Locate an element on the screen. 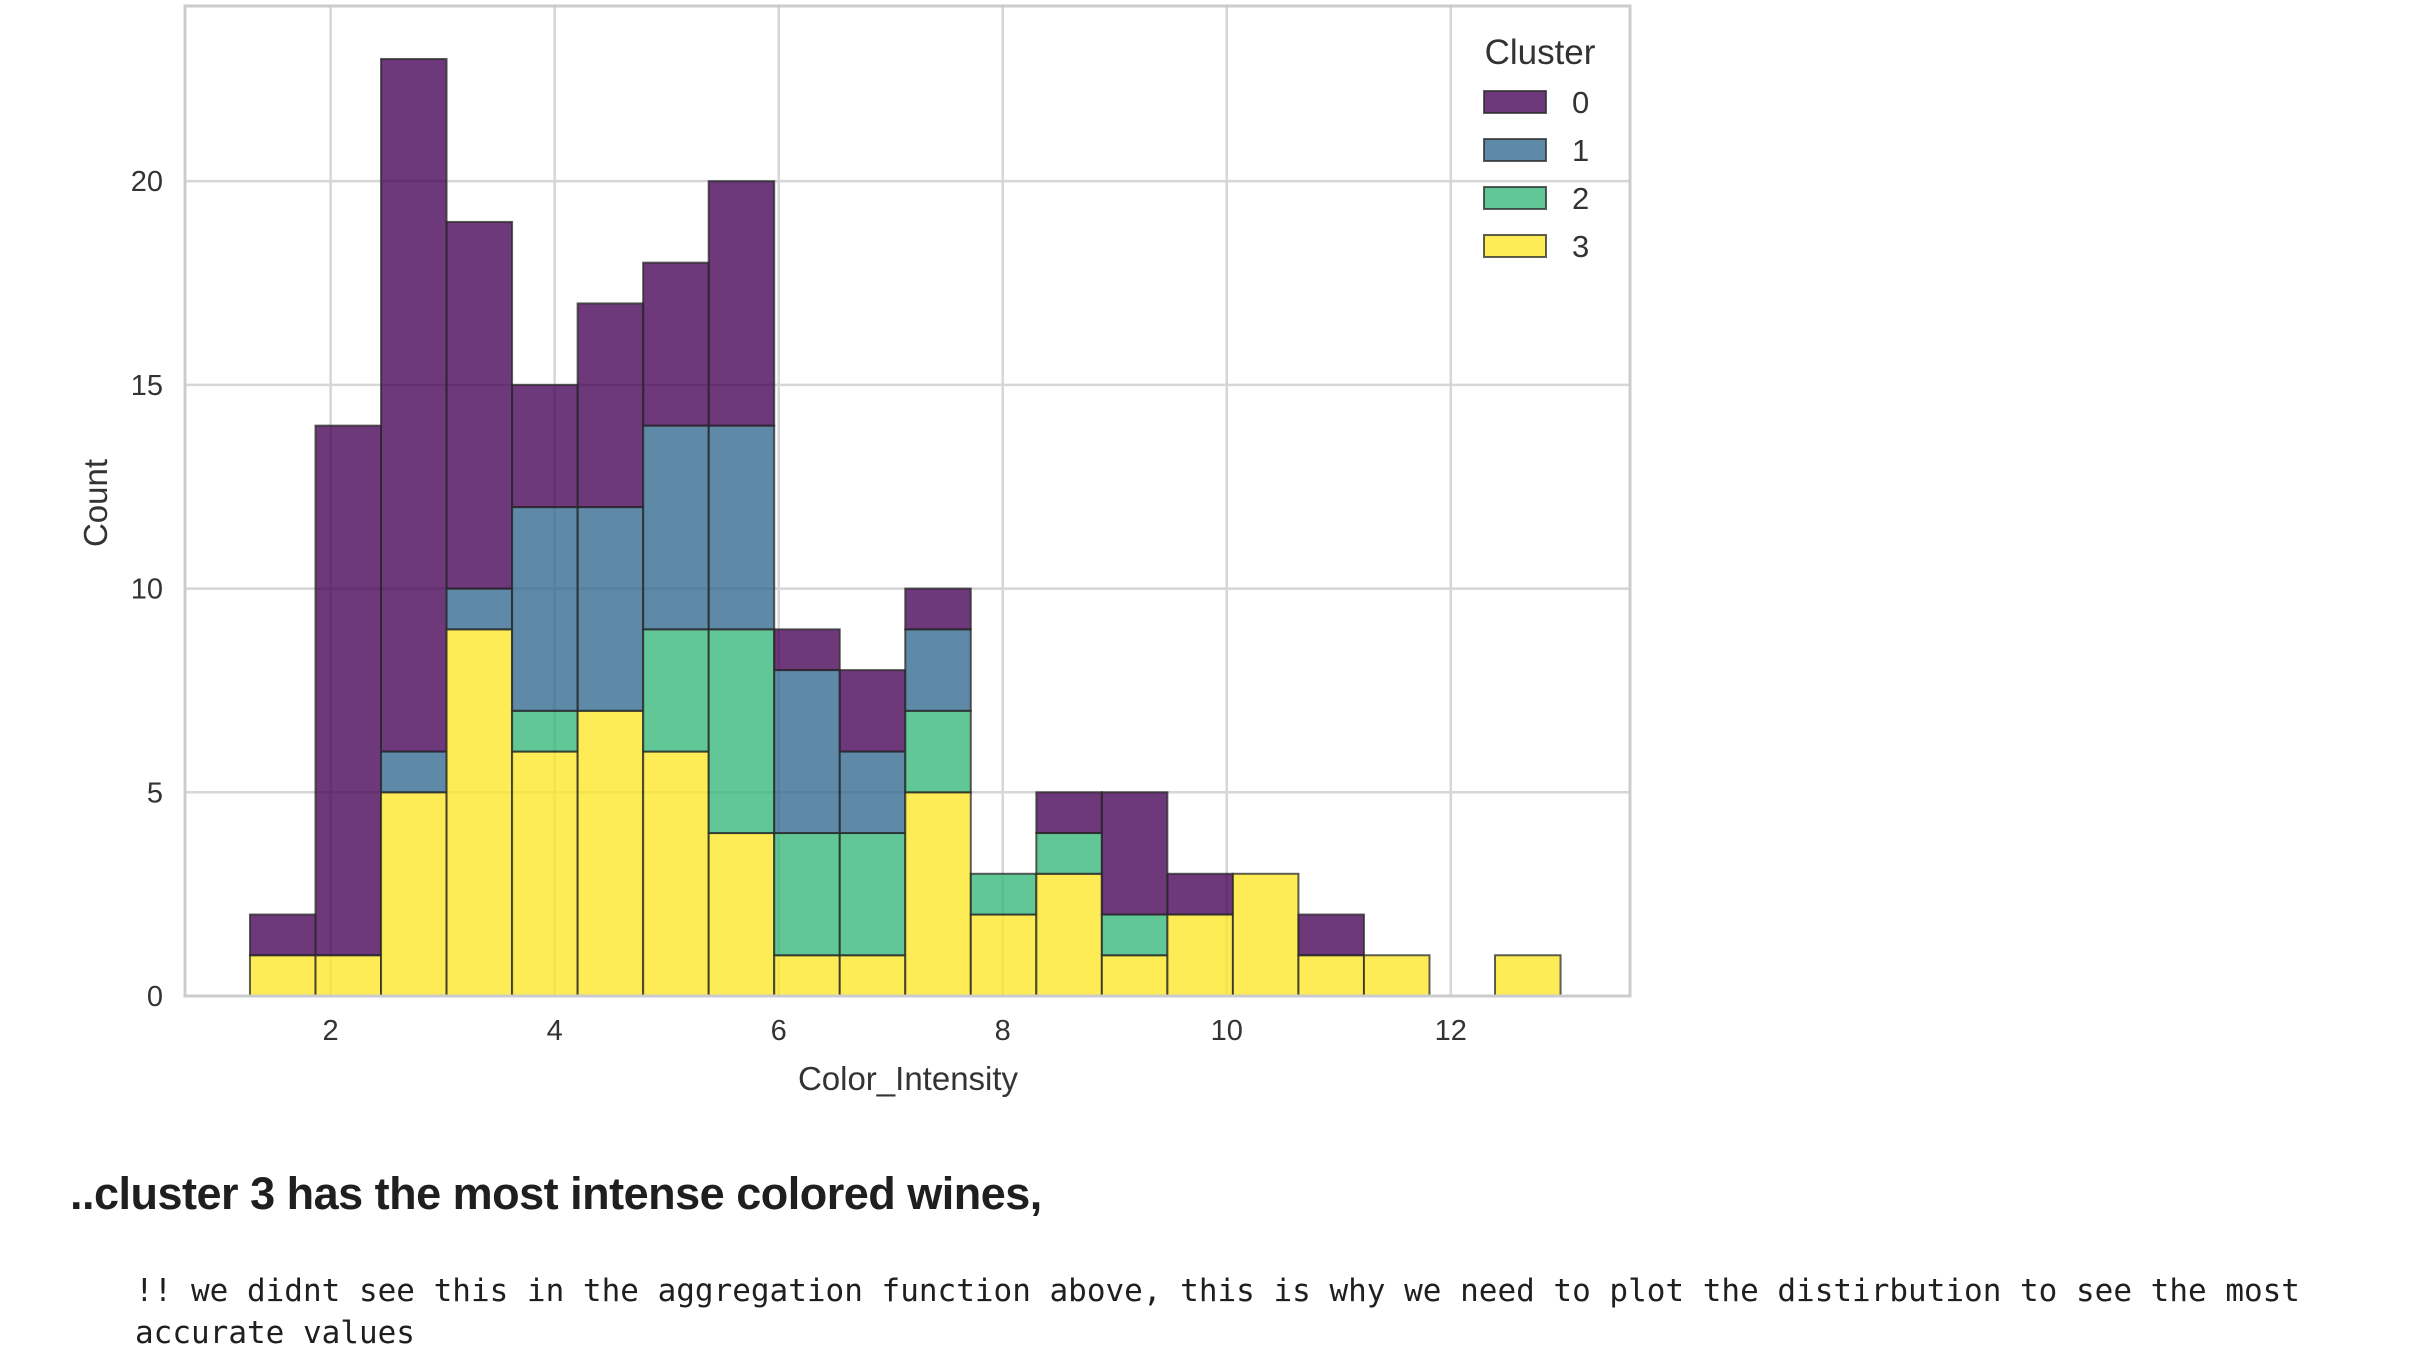  x-tick-label: 8 is located at coordinates (1003, 1031).